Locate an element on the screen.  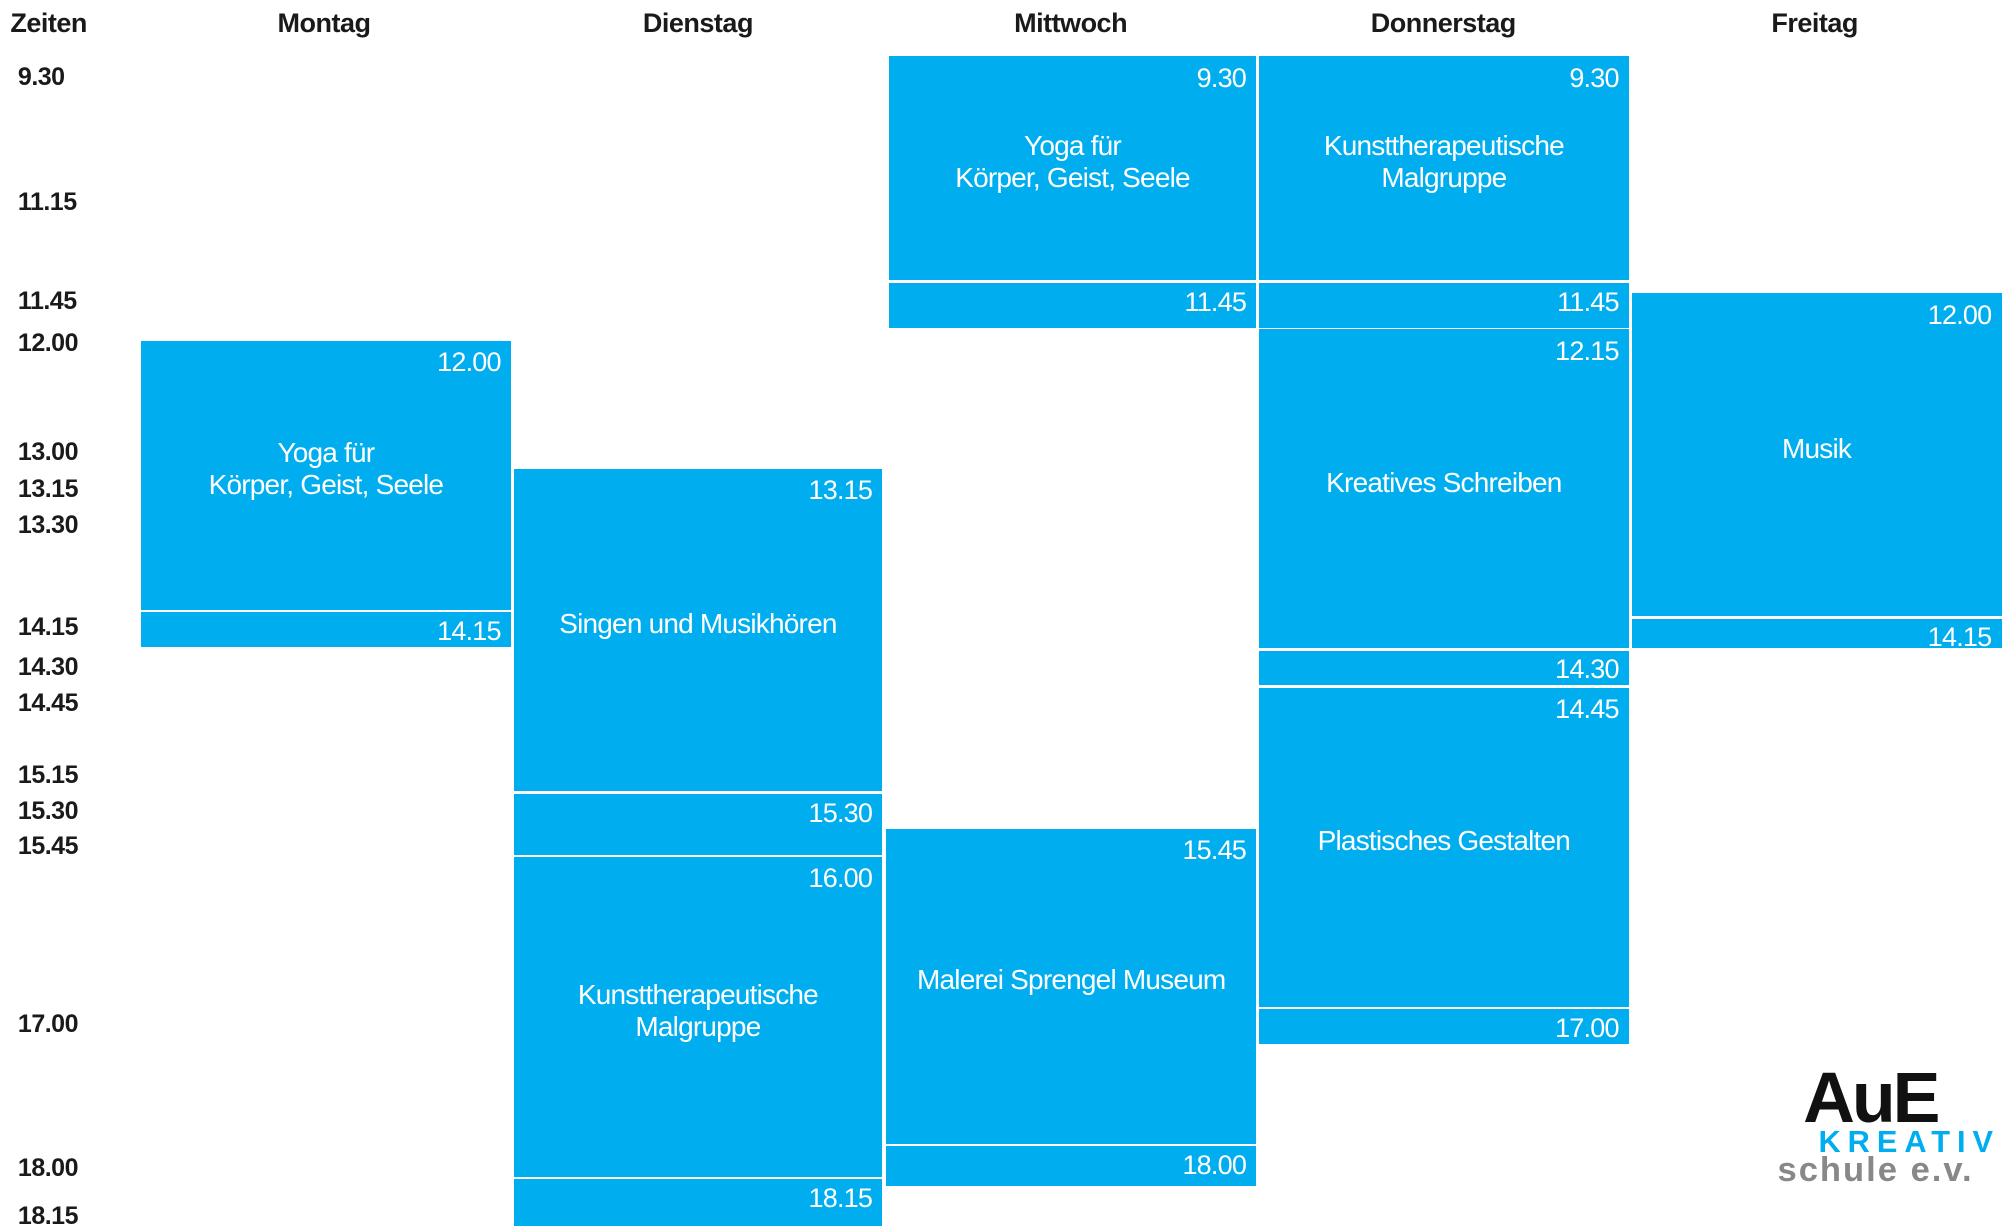
logo-org: schule e.v. is located at coordinates (1875, 1169).